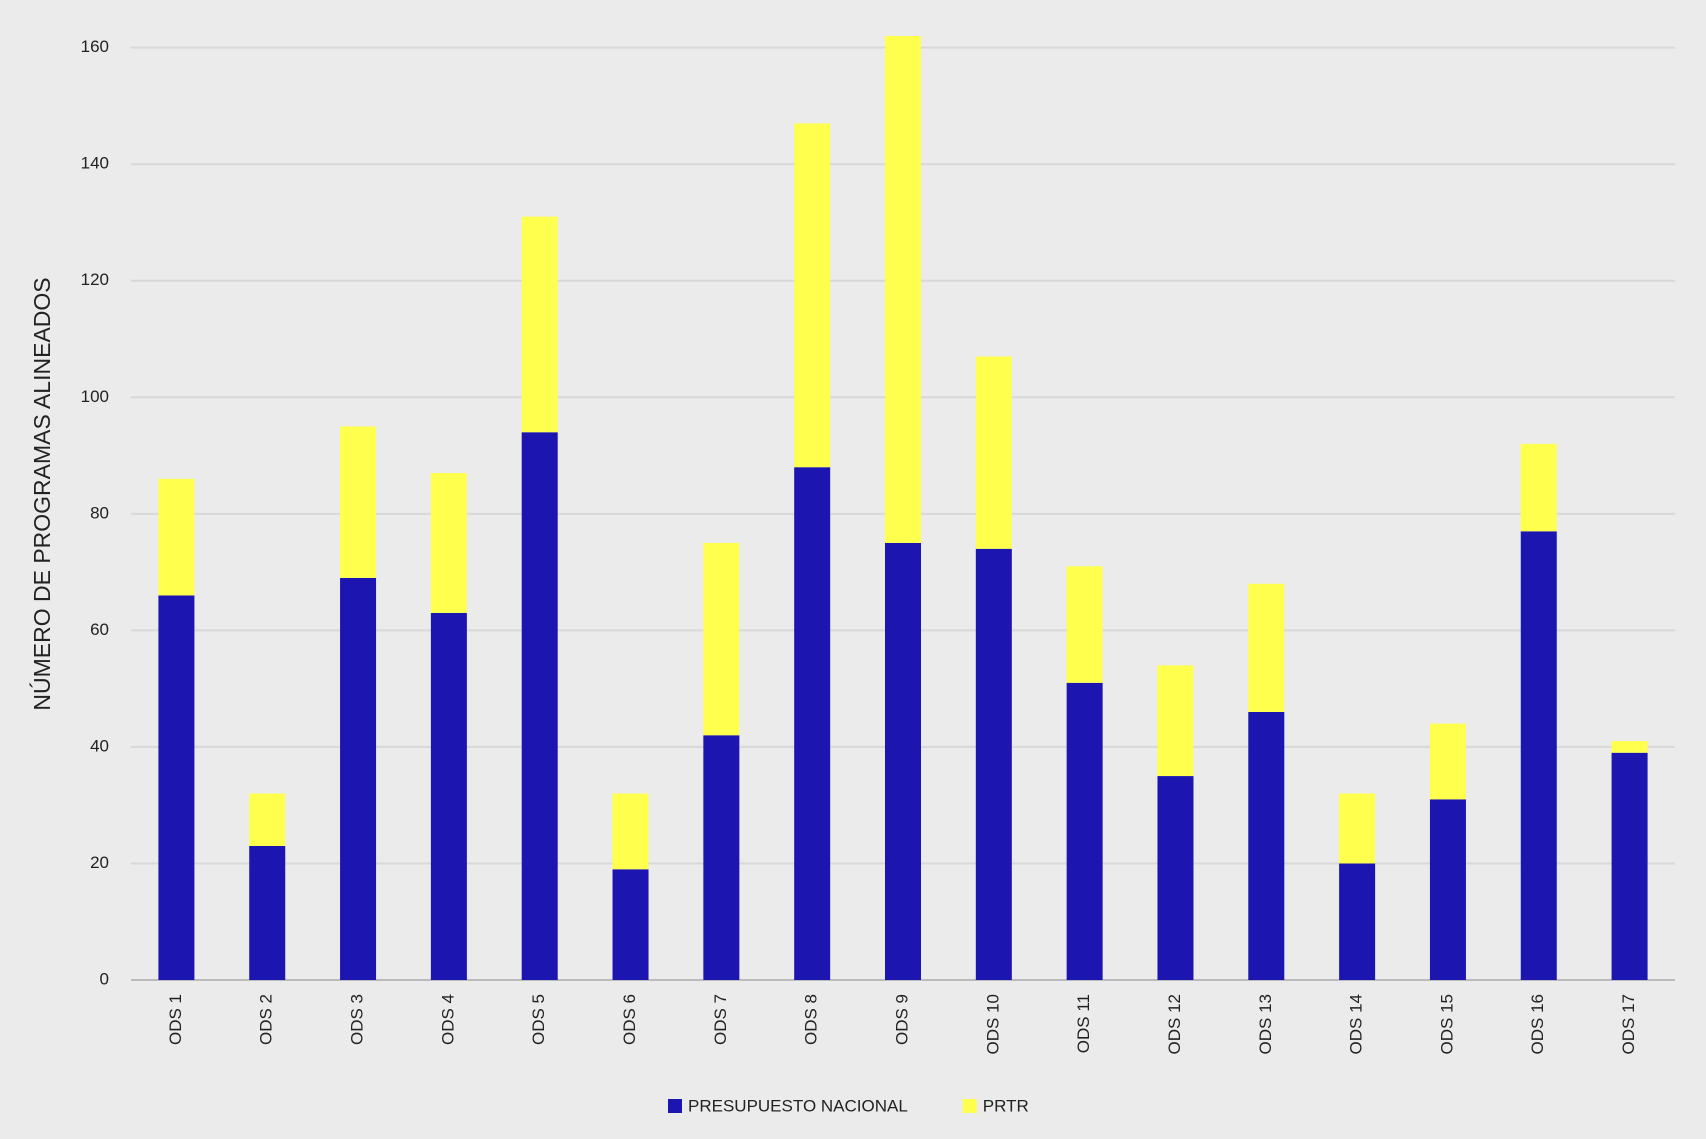  I want to click on legend-label: PRTR, so click(1006, 1105).